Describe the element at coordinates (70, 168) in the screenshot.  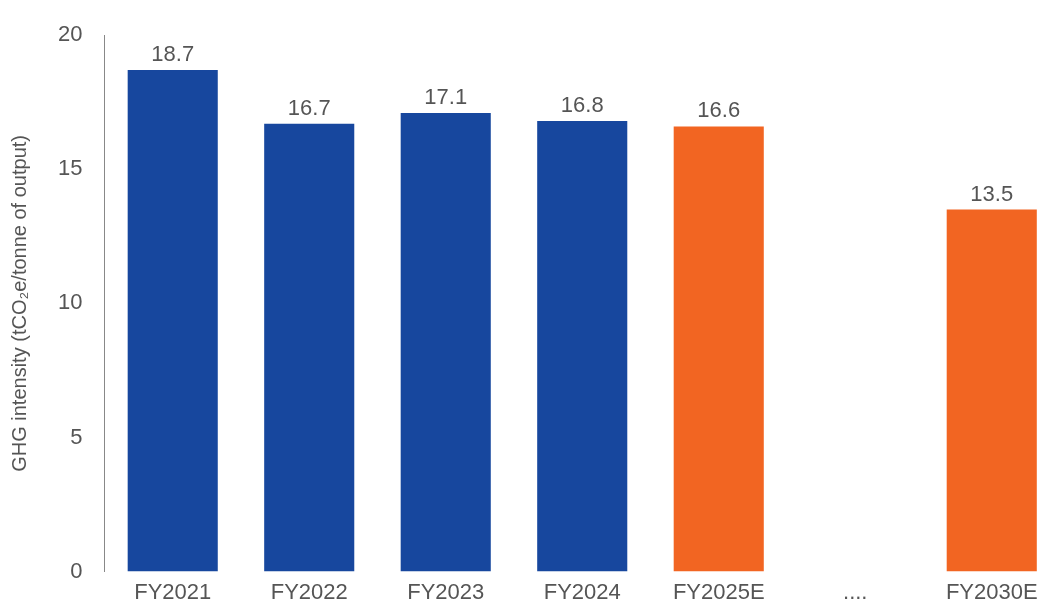
I see `y-tick-label: 15` at that location.